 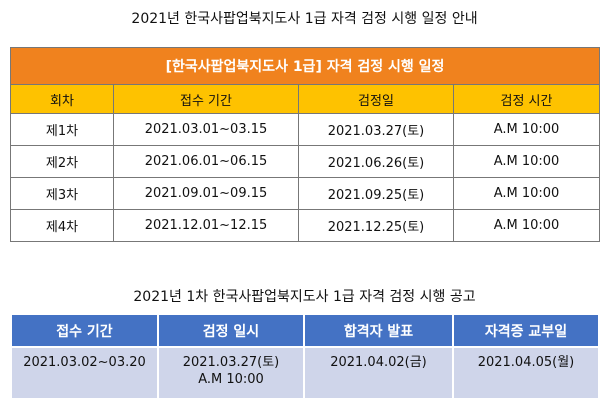 I want to click on round-cell: 제2차, so click(x=62, y=161).